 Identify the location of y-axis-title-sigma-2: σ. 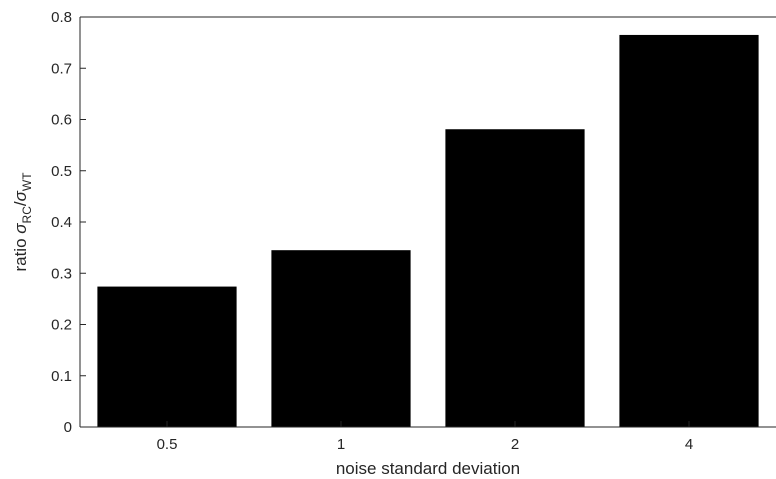
(20, 195).